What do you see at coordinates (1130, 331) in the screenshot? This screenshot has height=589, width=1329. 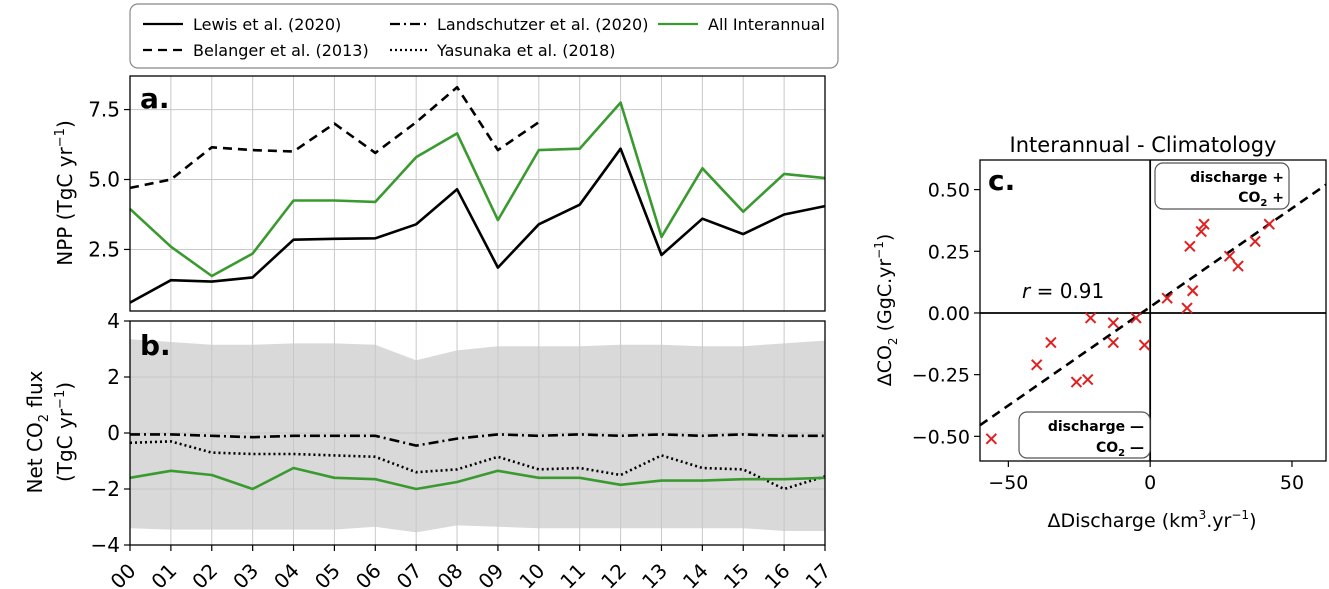 I see `panel-c-points` at bounding box center [1130, 331].